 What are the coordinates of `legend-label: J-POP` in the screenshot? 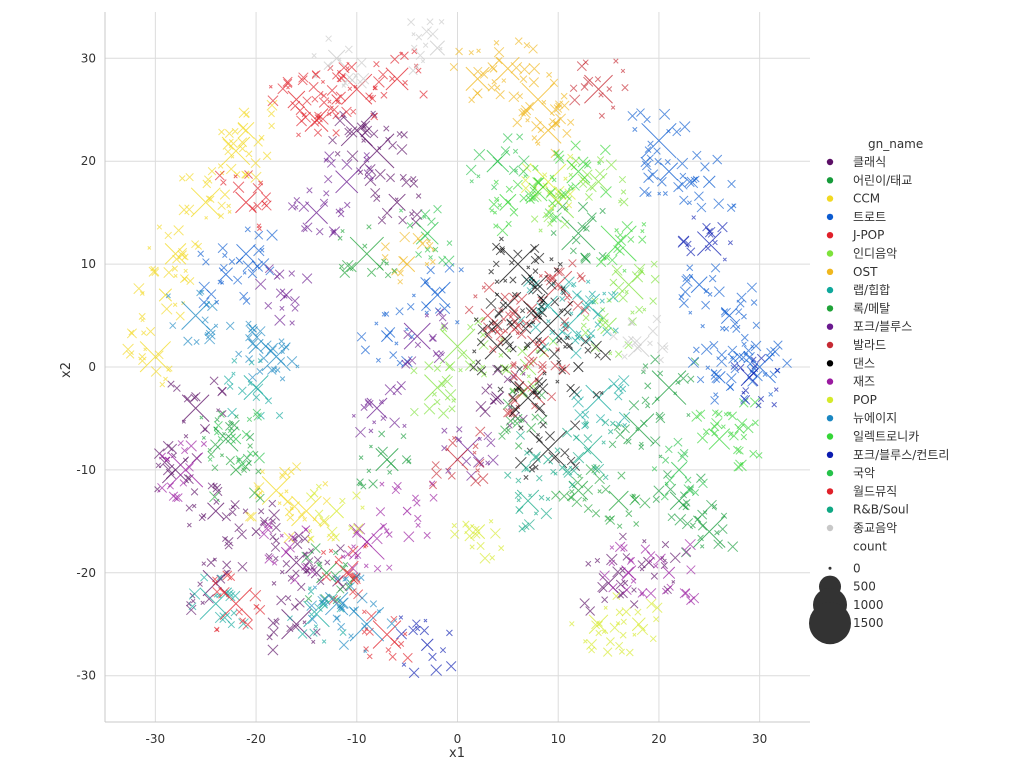 It's located at (868, 235).